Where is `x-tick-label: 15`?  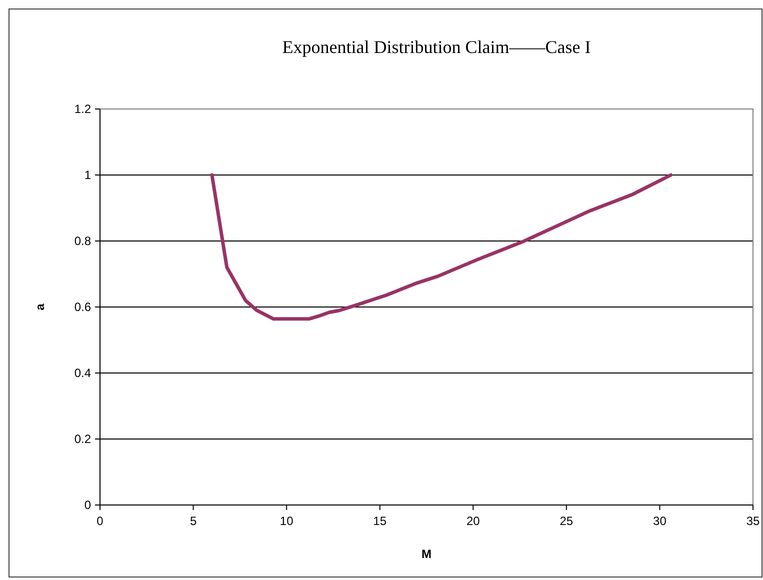 x-tick-label: 15 is located at coordinates (380, 521).